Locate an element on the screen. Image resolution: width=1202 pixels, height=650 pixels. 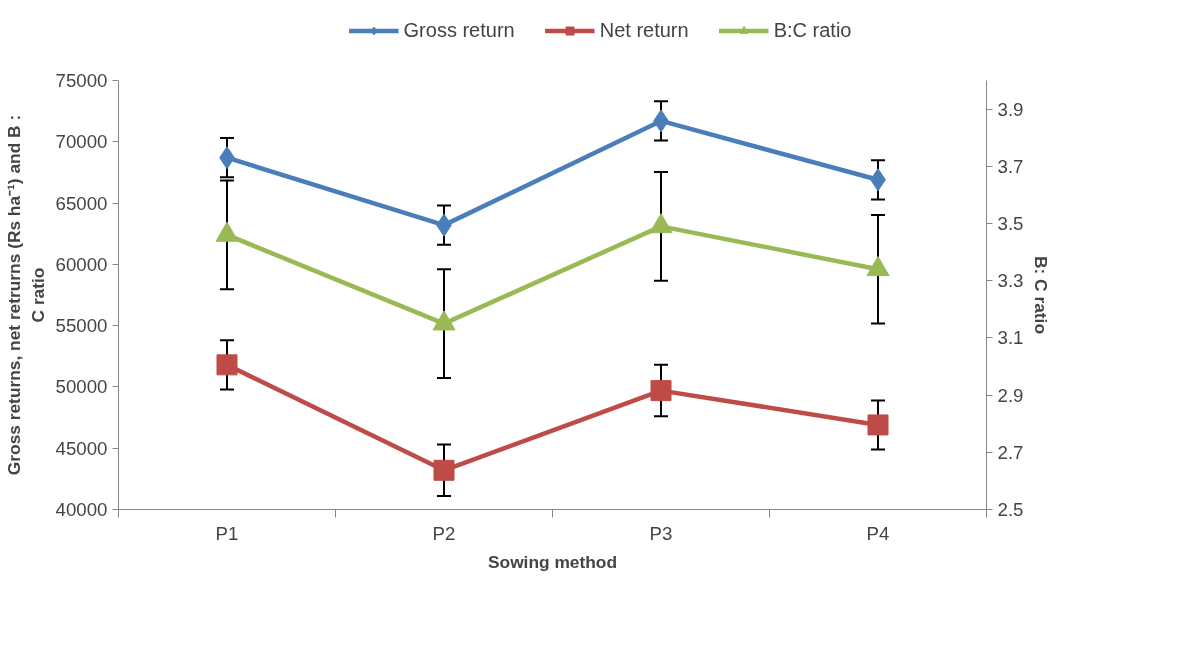
y2-tick-label: 2.7 is located at coordinates (1010, 452).